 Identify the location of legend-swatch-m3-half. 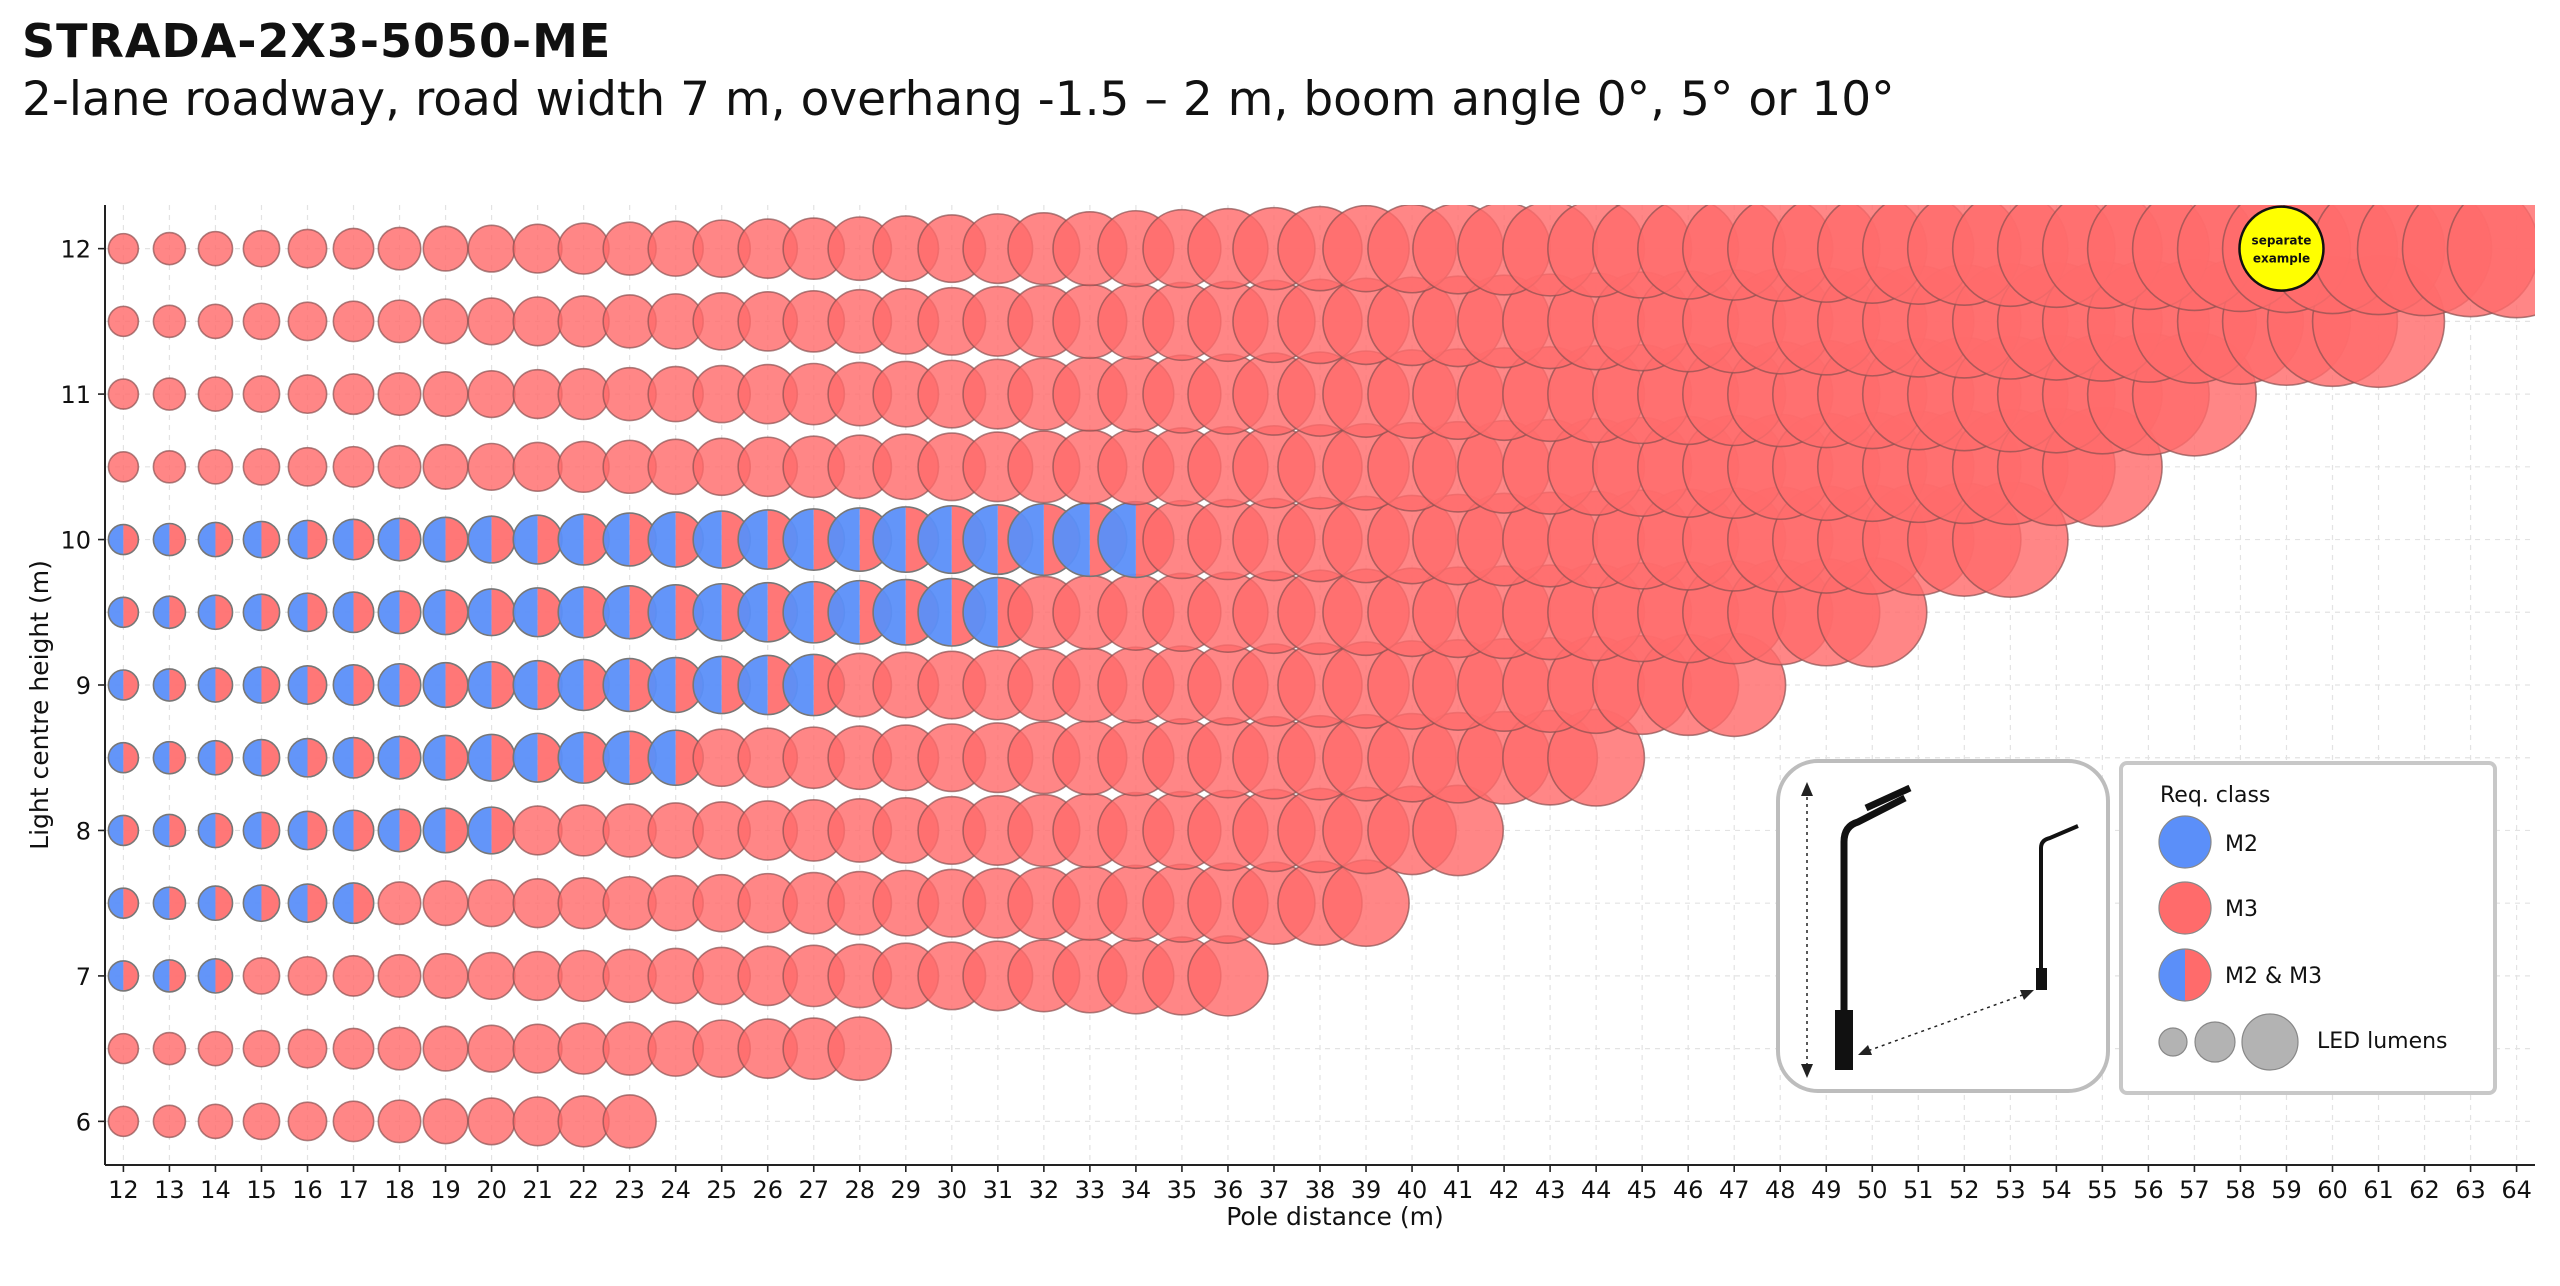
(2198, 975).